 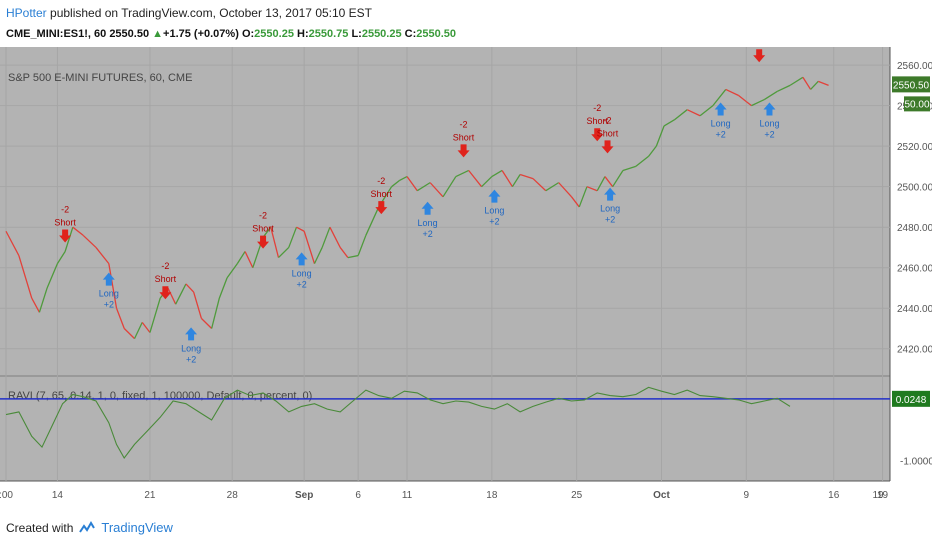 I want to click on time-axis, so click(x=466, y=494).